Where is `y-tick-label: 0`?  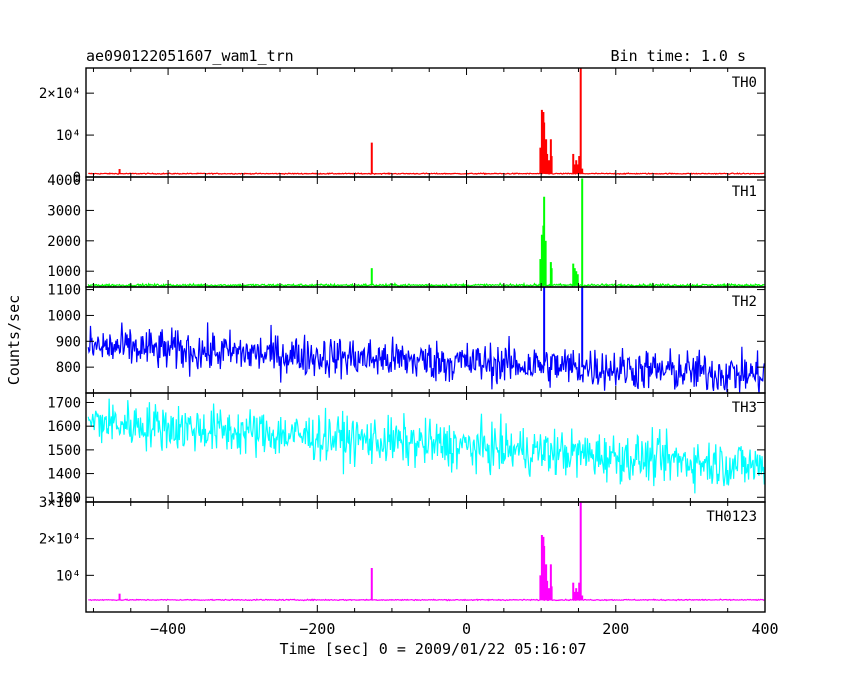 y-tick-label: 0 is located at coordinates (77, 178).